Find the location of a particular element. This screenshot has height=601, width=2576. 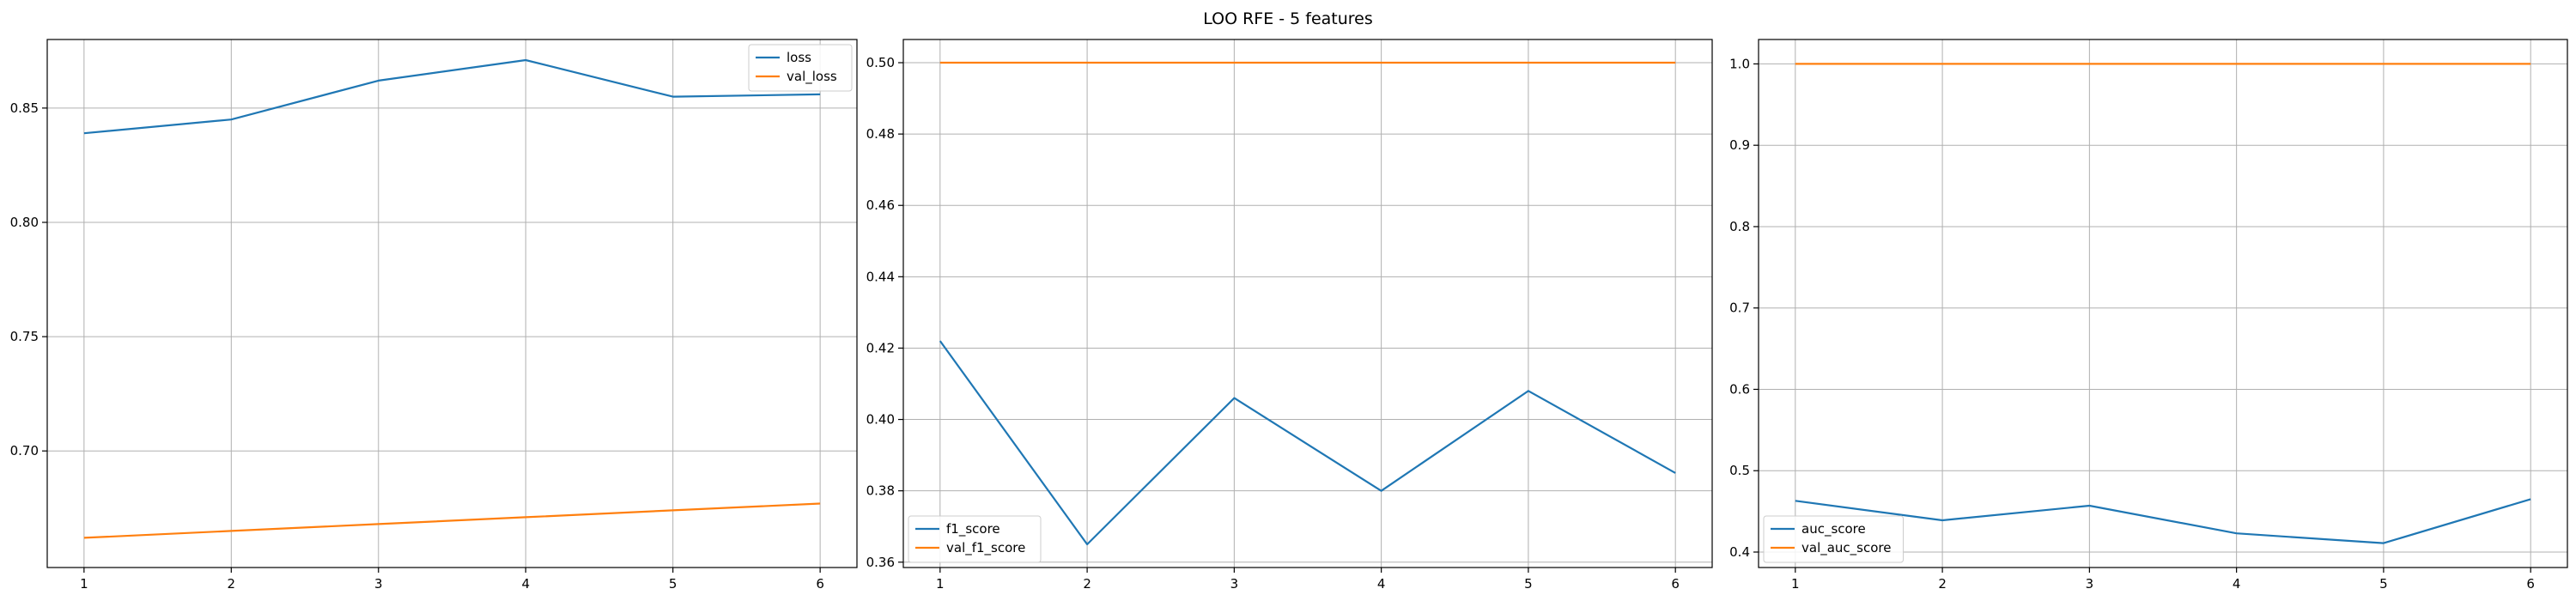

chart-2-legend-label-val_f1_score: val_f1_score is located at coordinates (985, 548).